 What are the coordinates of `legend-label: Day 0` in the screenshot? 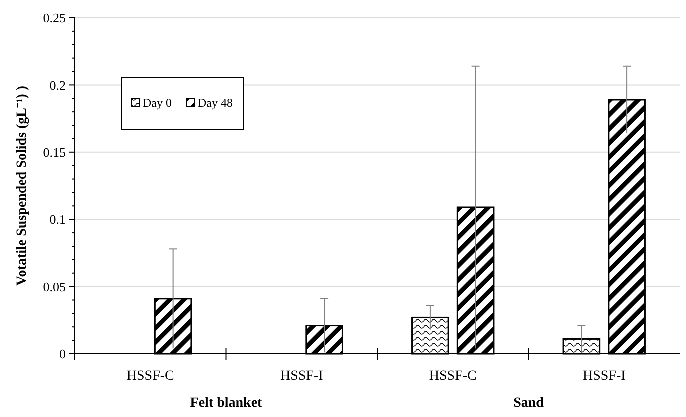 It's located at (157, 103).